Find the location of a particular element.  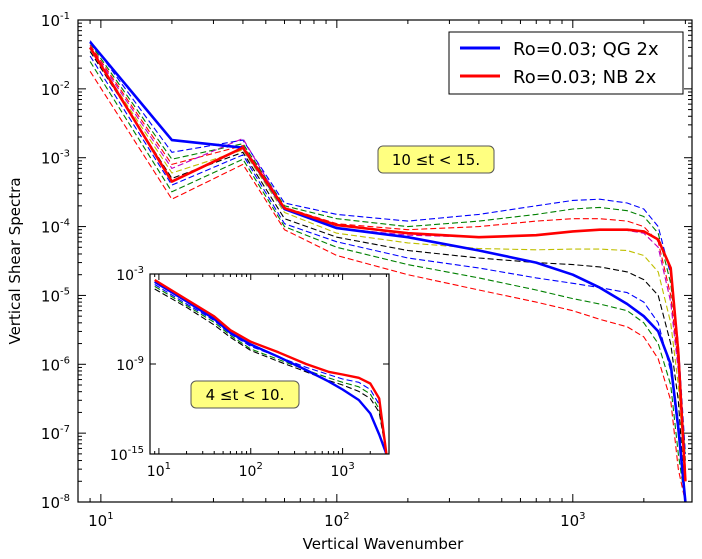

main-xlabel: Vertical Wavenumber is located at coordinates (383, 544).